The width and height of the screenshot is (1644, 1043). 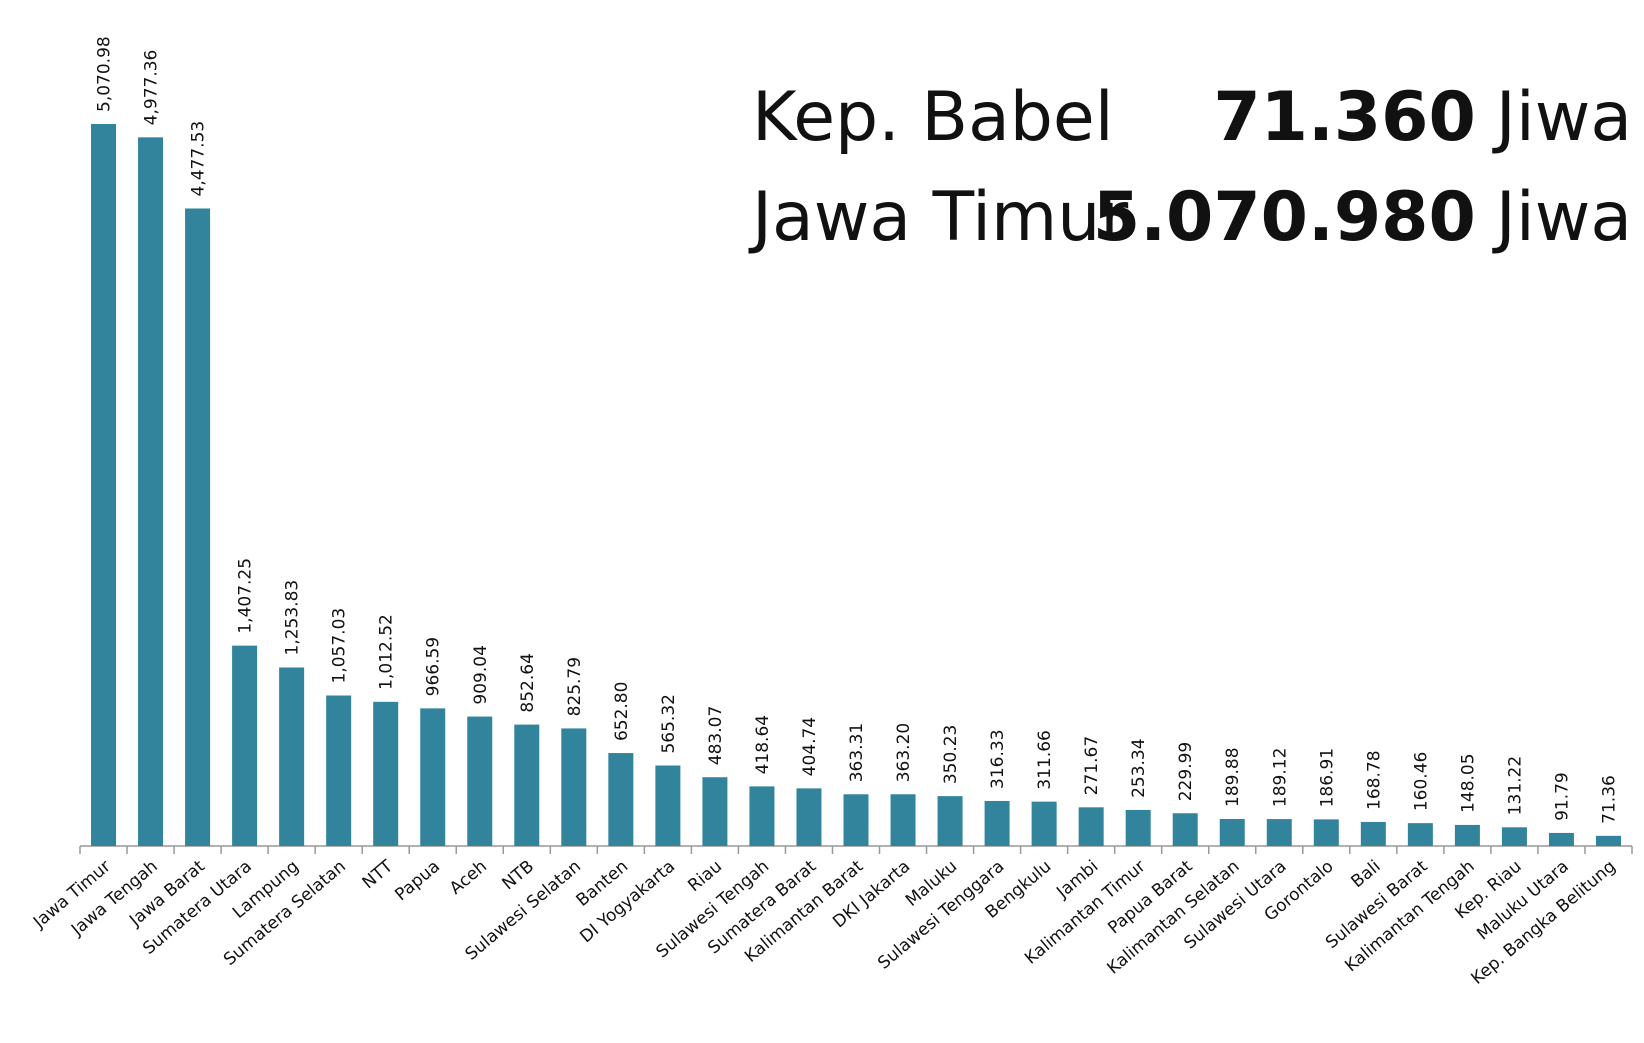 What do you see at coordinates (152, 88) in the screenshot?
I see `value-label: 4,977.36` at bounding box center [152, 88].